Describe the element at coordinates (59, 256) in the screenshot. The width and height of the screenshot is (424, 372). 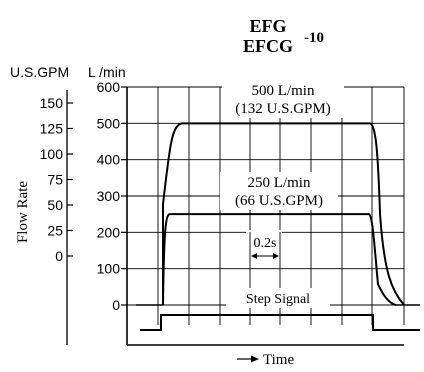
I see `left-tick-label: 0` at that location.